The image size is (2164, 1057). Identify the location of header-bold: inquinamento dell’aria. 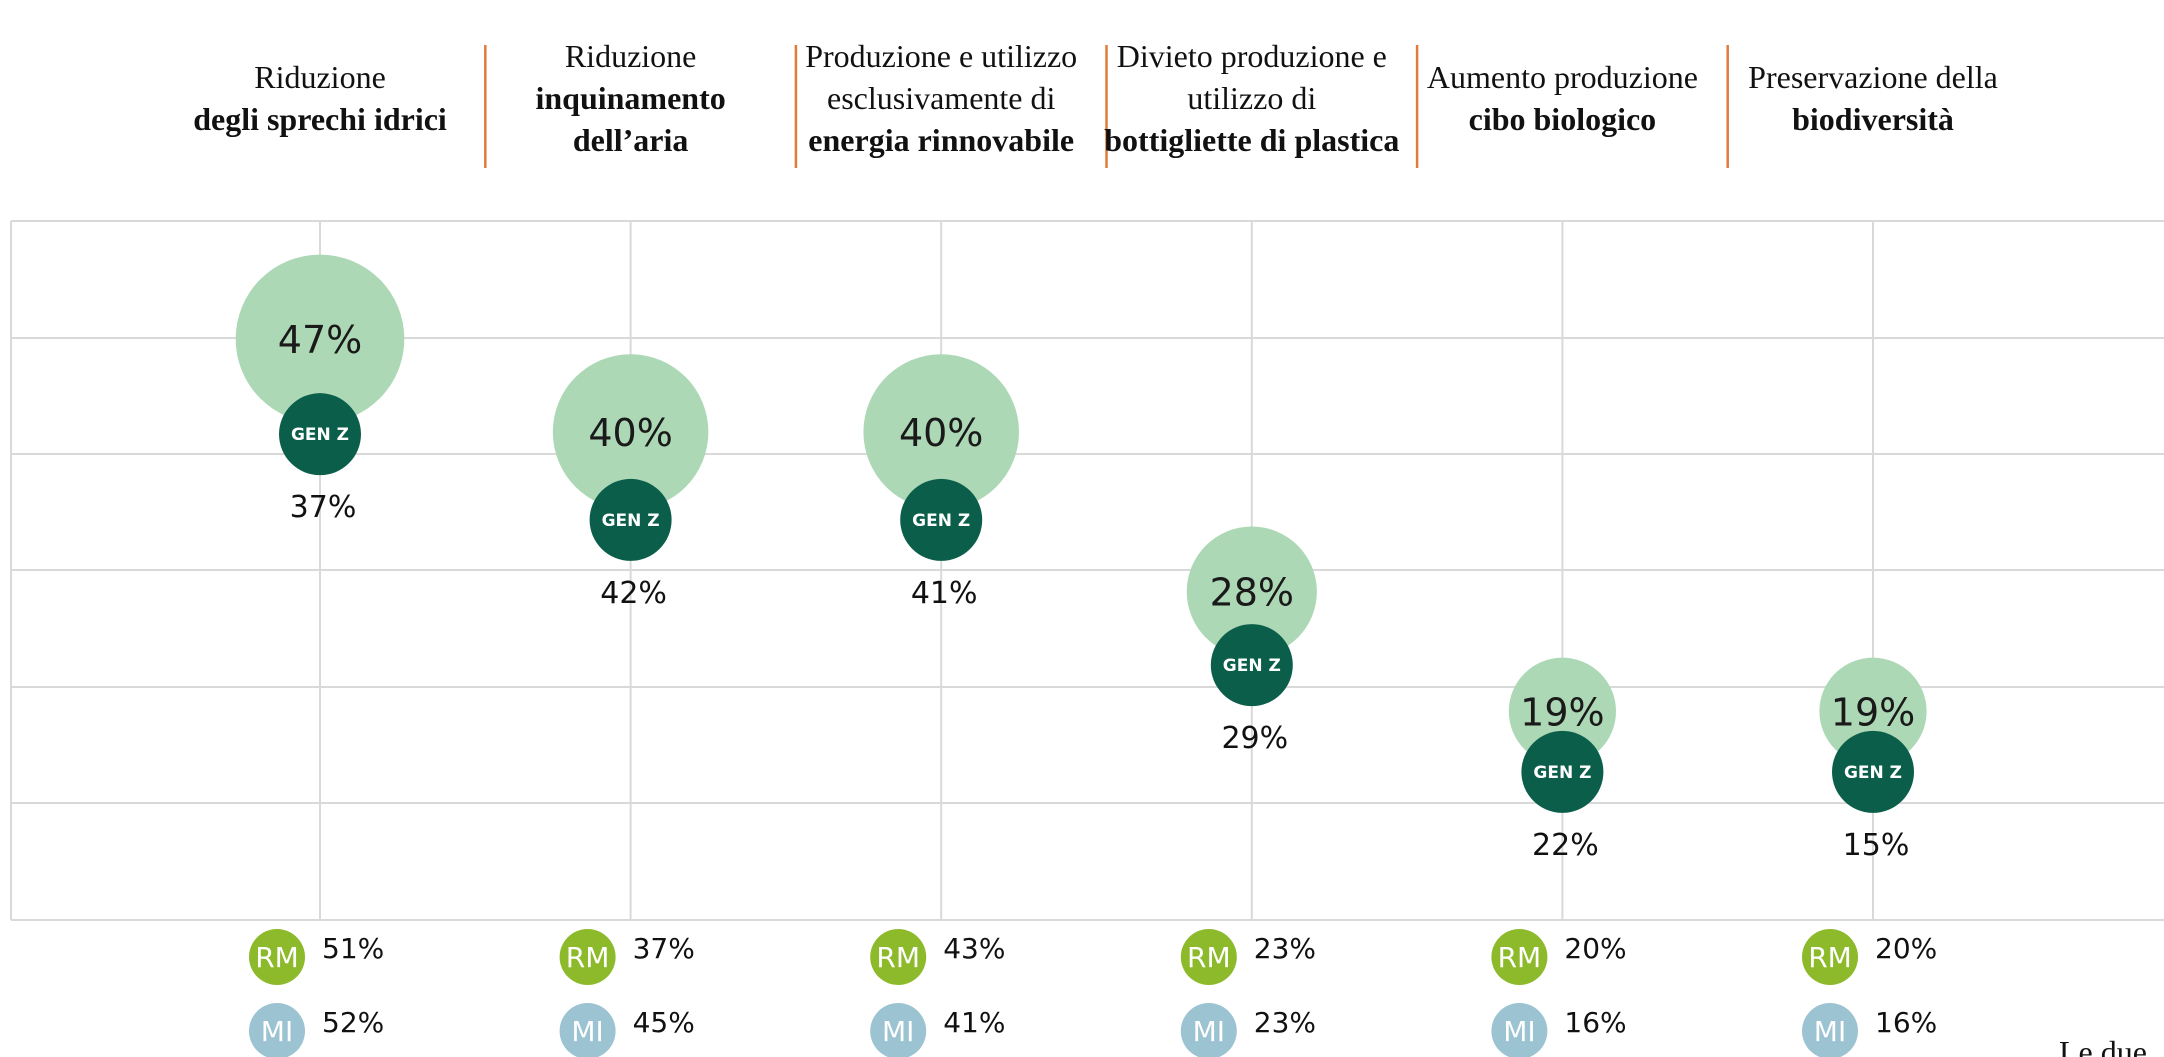
(630, 119).